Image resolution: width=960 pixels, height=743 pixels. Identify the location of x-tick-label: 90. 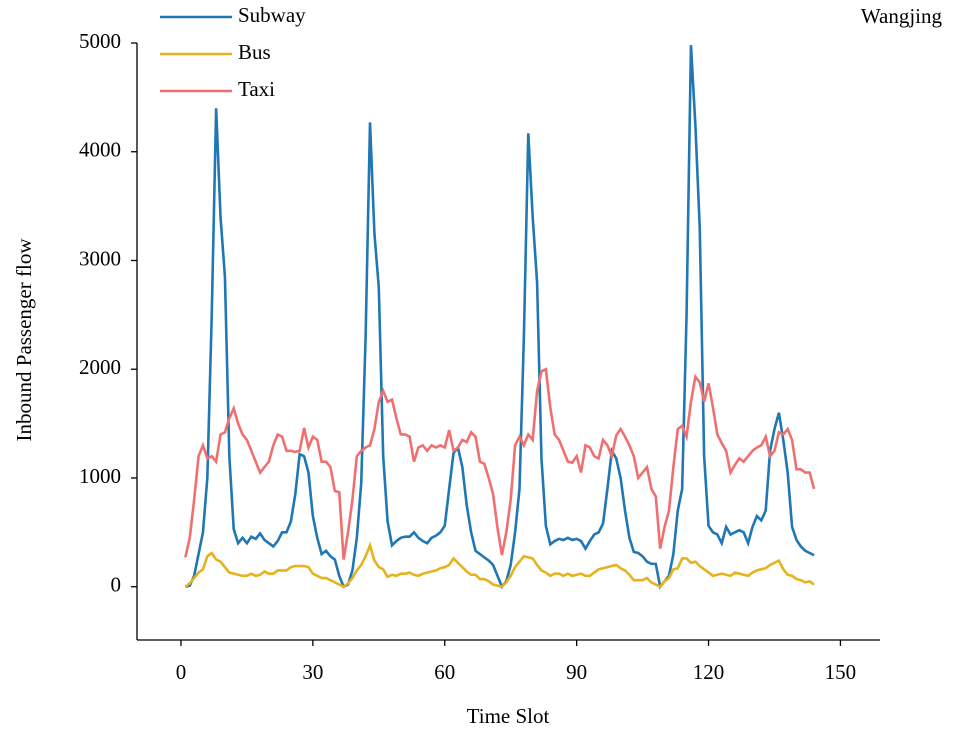
(576, 672).